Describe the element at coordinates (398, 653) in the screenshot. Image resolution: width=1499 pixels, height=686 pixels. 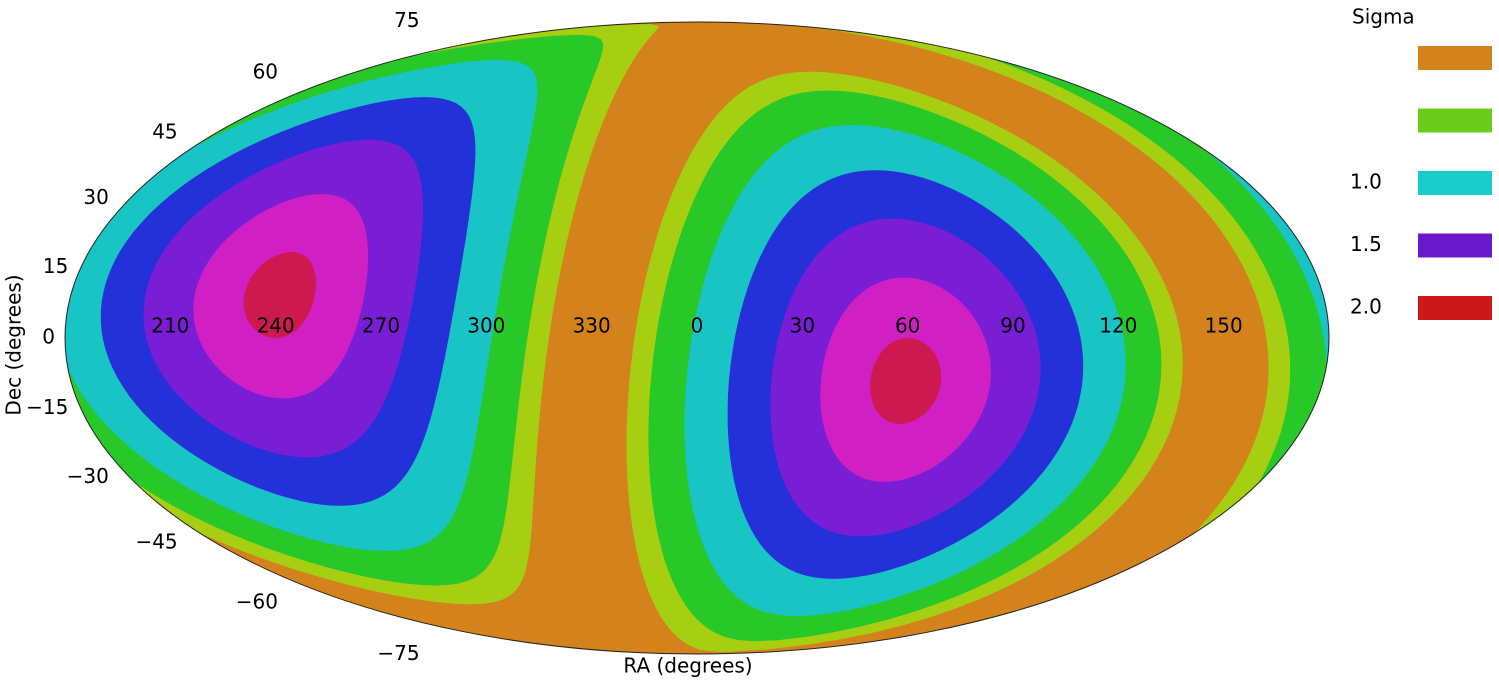
I see `y-tick-label: −75` at that location.